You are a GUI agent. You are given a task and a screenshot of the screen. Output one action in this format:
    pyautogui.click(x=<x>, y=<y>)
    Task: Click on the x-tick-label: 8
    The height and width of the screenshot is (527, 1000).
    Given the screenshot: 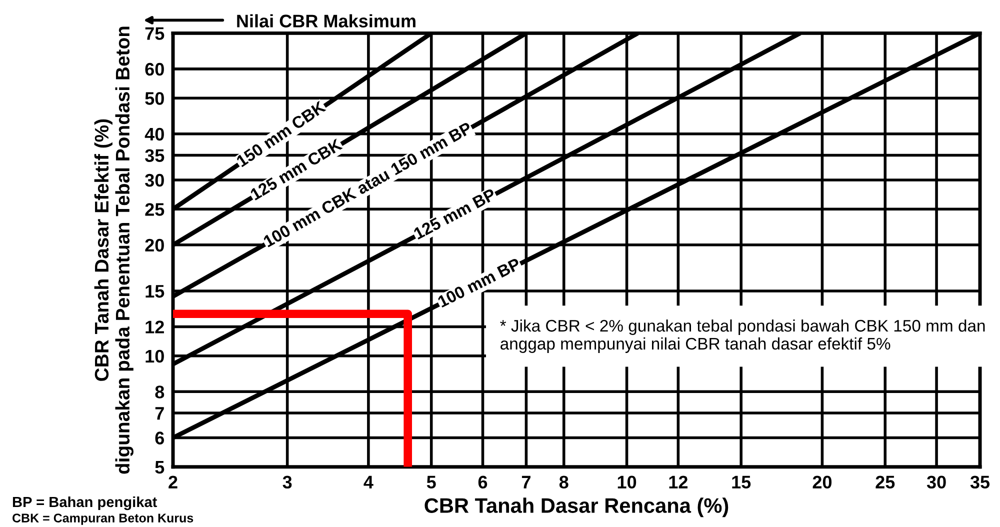 What is the action you would take?
    pyautogui.click(x=563, y=482)
    